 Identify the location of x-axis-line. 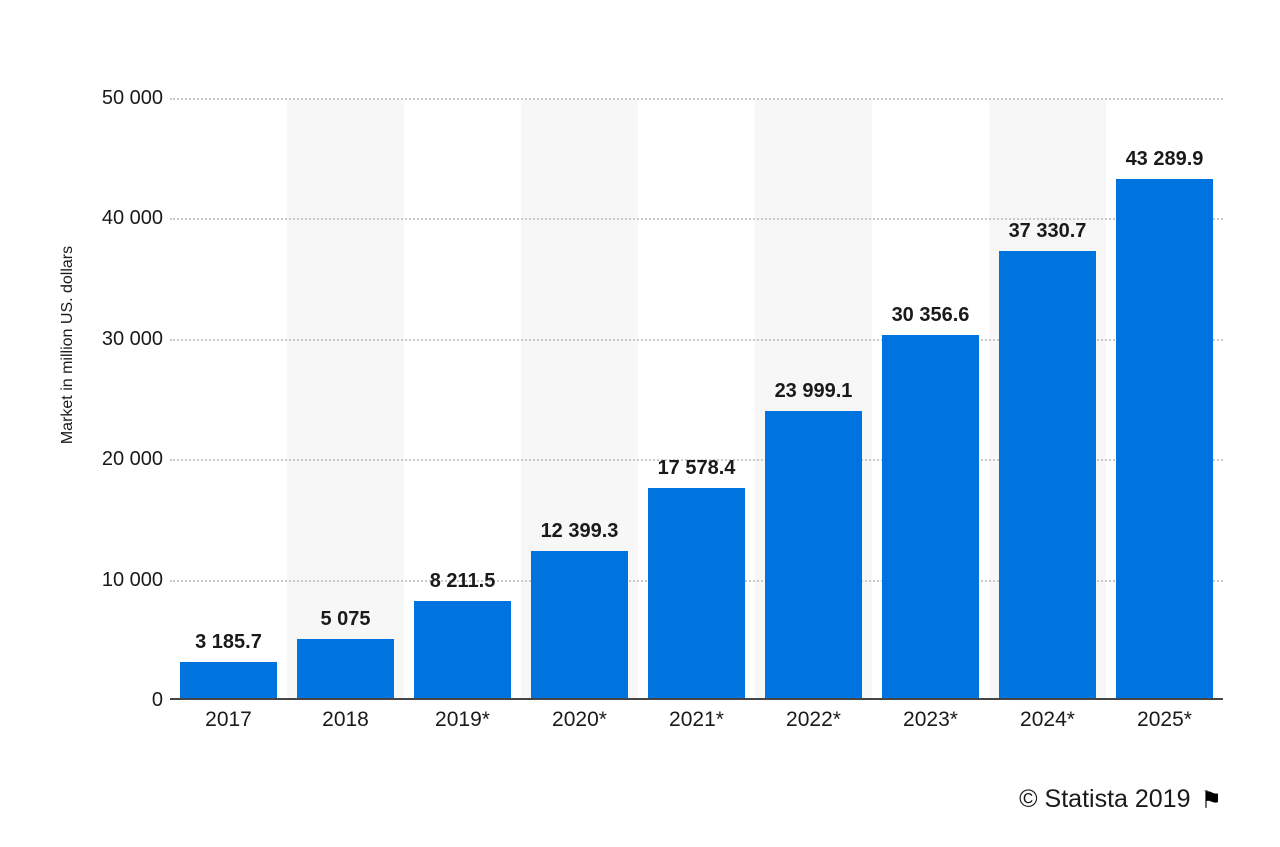
(696, 699).